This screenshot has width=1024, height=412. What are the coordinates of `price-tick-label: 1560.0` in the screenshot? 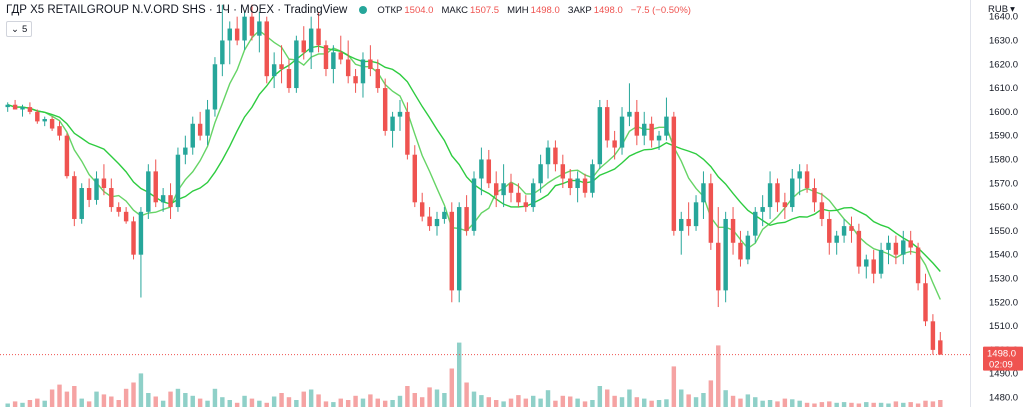 It's located at (1003, 207).